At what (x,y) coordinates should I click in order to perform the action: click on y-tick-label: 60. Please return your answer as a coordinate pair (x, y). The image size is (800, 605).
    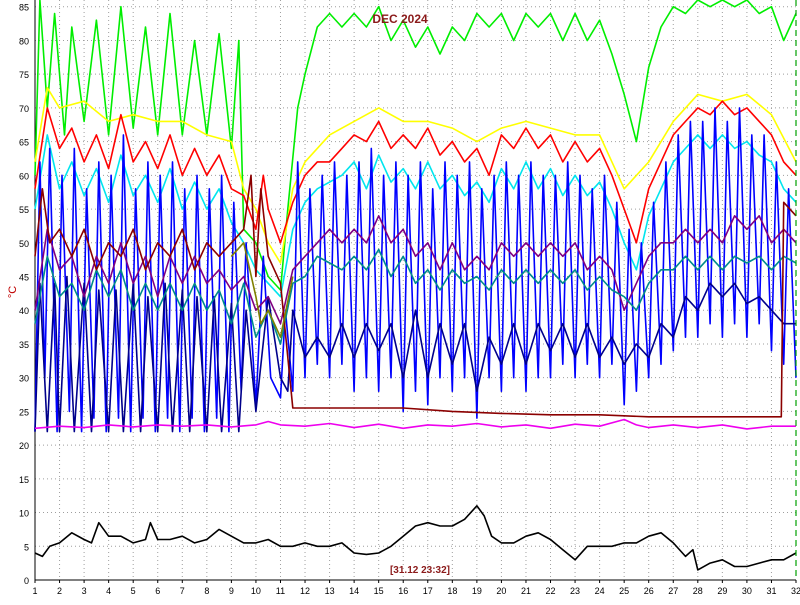
    Looking at the image, I should click on (24, 176).